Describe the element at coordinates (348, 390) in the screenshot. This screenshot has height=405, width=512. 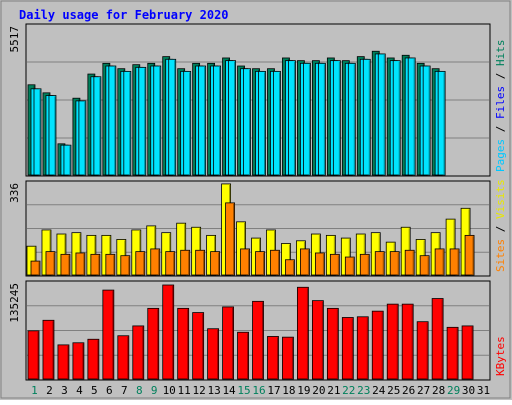
I see `x-tick-label: 22` at that location.